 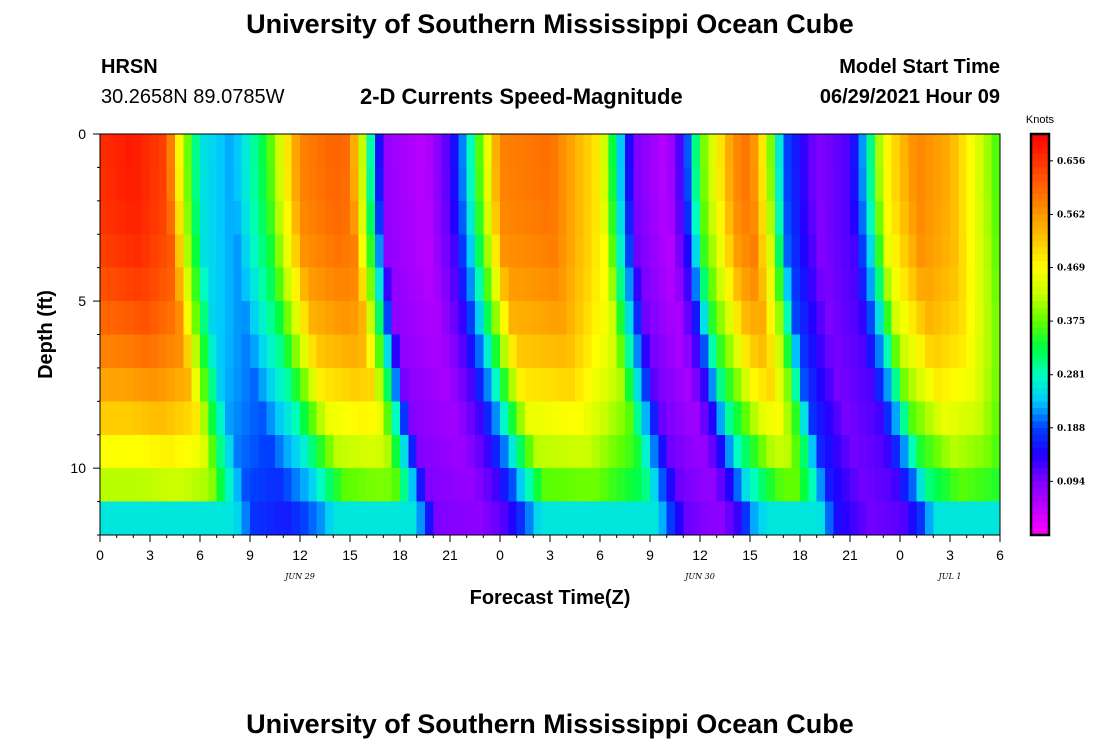 I want to click on date-label: JUL 1, so click(x=949, y=576).